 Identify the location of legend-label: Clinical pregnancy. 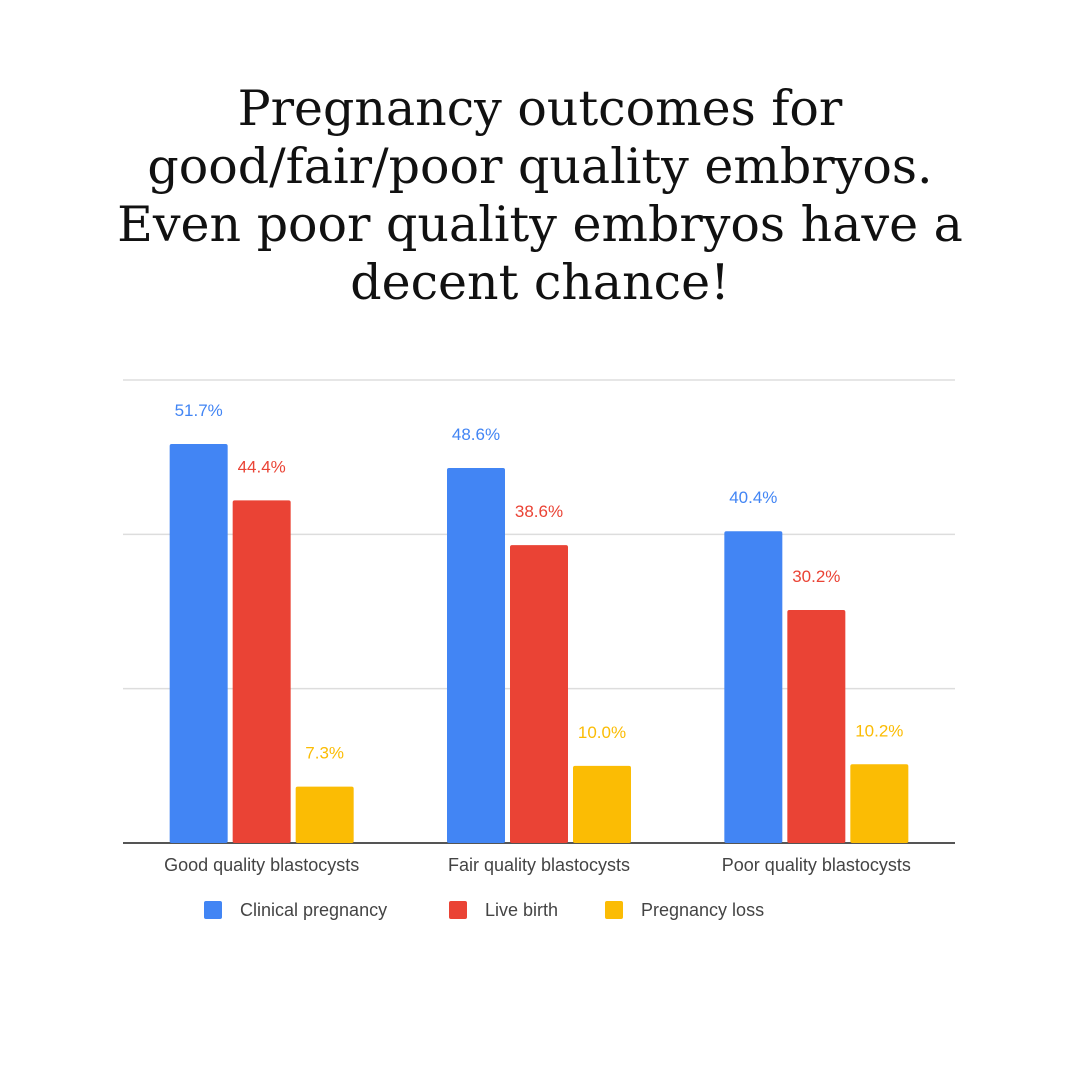
(313, 910).